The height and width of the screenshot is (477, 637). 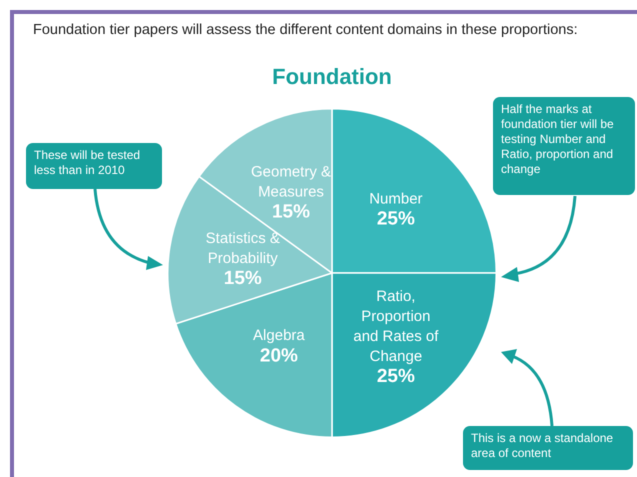 I want to click on text: These will be tested less than in 2010, so click(x=94, y=166).